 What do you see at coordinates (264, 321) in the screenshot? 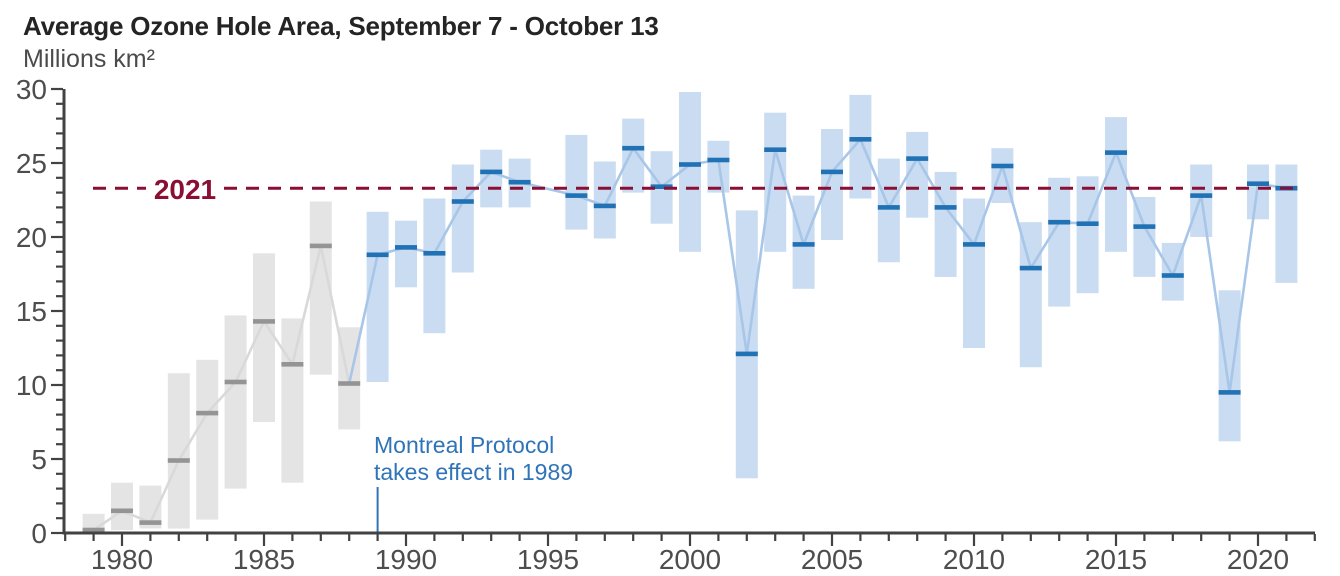
I see `mean-marker-1985` at bounding box center [264, 321].